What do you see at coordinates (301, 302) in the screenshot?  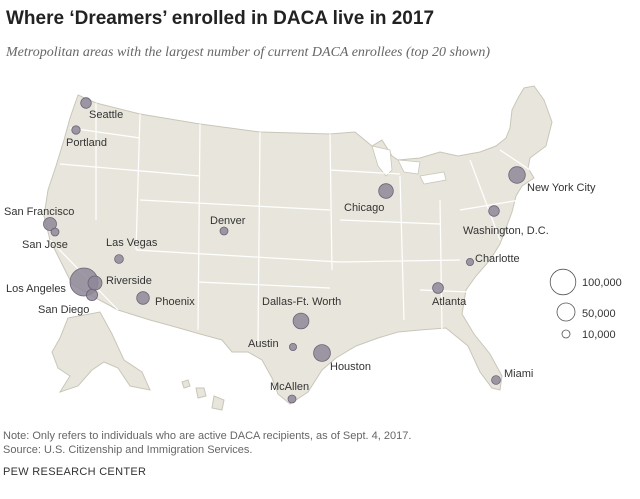 I see `label-dallas-ft-worth: Dallas-Ft. Worth` at bounding box center [301, 302].